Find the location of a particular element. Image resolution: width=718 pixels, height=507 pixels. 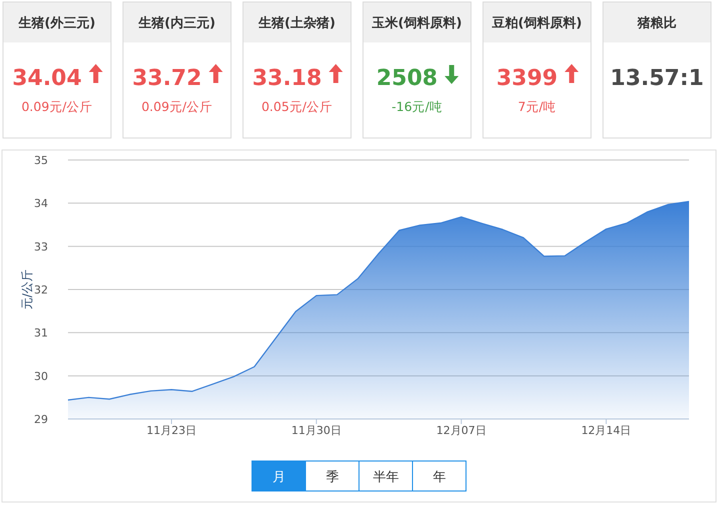

y-tick-label: 34 is located at coordinates (41, 203).